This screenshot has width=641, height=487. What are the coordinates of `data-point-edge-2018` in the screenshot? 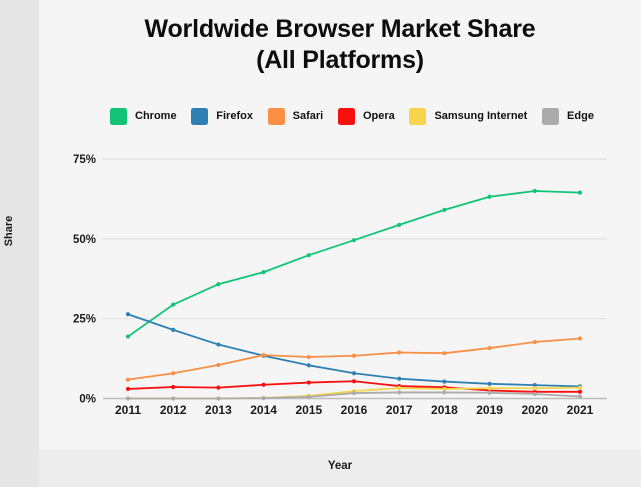 It's located at (444, 392).